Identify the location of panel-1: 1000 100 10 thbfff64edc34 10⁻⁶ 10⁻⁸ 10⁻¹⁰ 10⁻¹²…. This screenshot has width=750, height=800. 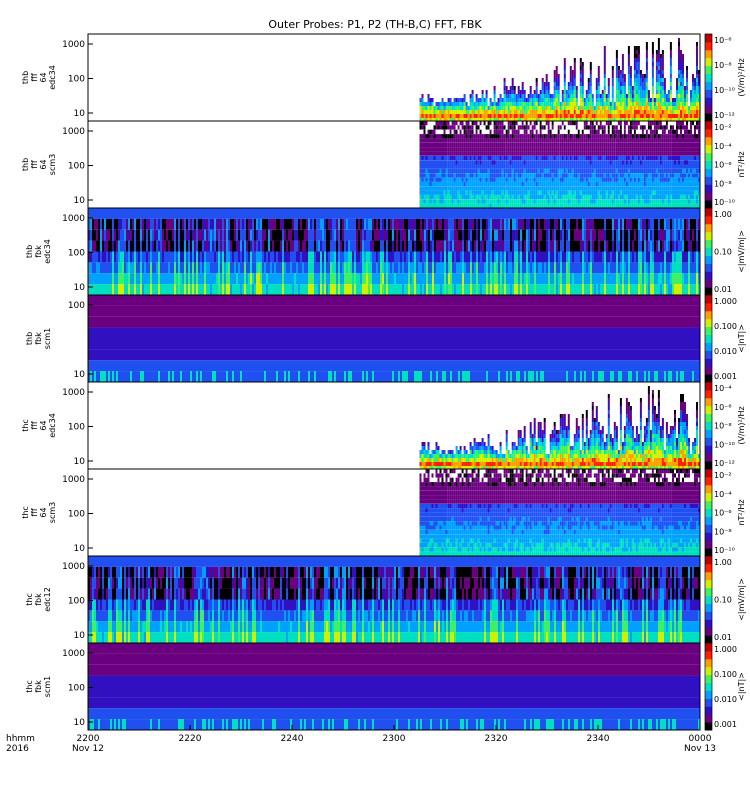
(383, 77).